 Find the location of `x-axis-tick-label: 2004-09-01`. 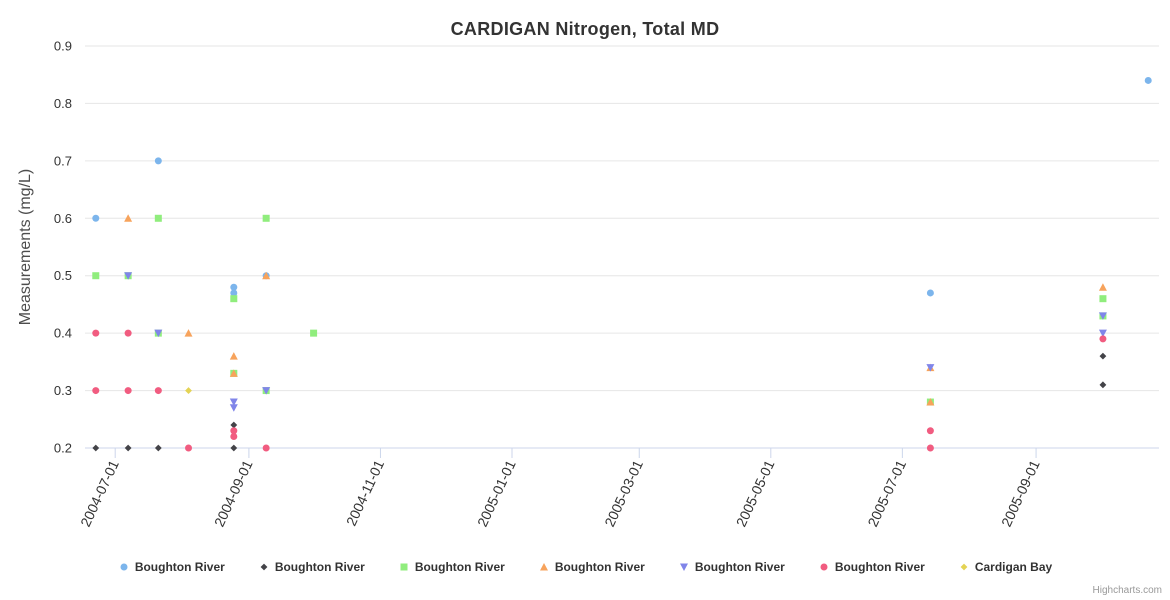

x-axis-tick-label: 2004-09-01 is located at coordinates (233, 493).